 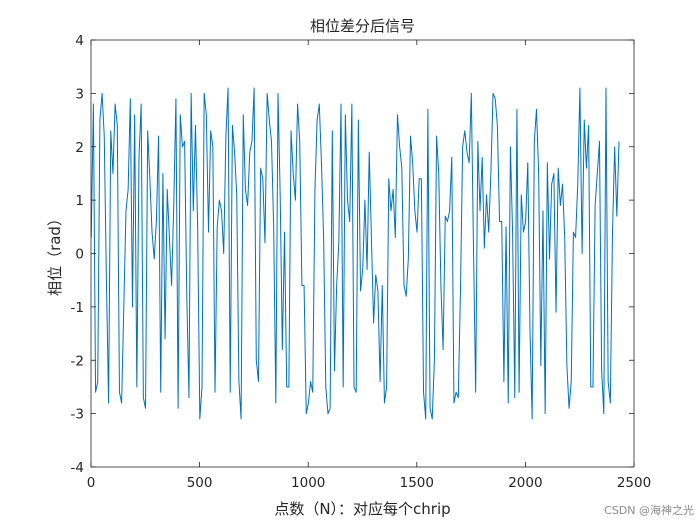 What do you see at coordinates (200, 483) in the screenshot?
I see `x-tick-label: 500` at bounding box center [200, 483].